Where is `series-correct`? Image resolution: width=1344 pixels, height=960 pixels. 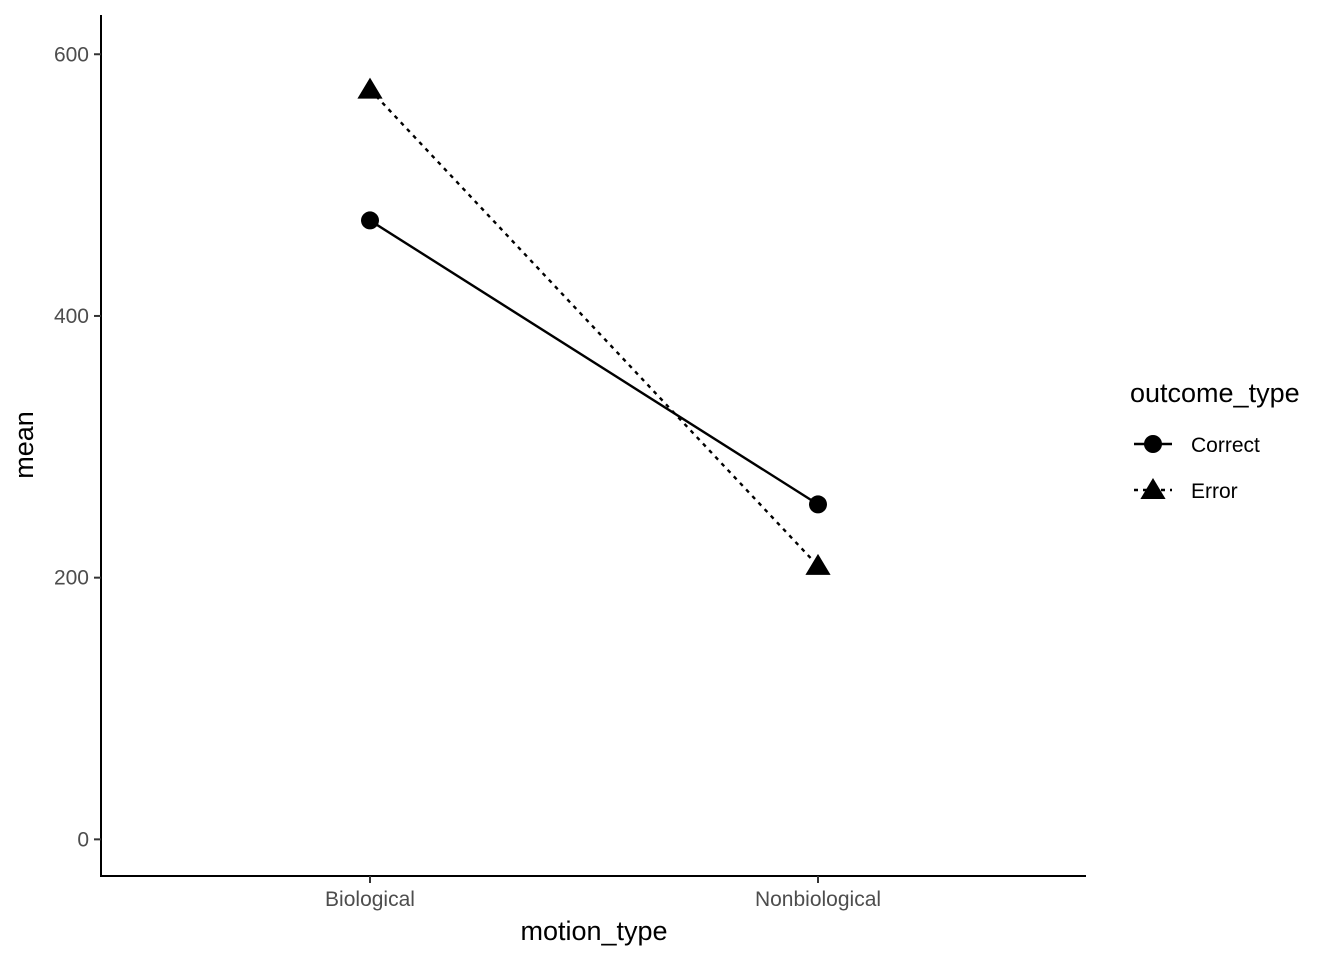
series-correct is located at coordinates (594, 362).